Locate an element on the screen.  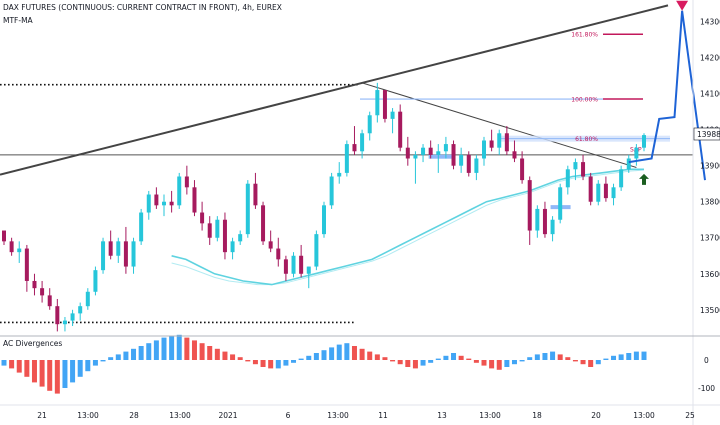
fib-level-label: 161.80% is located at coordinates (584, 35).